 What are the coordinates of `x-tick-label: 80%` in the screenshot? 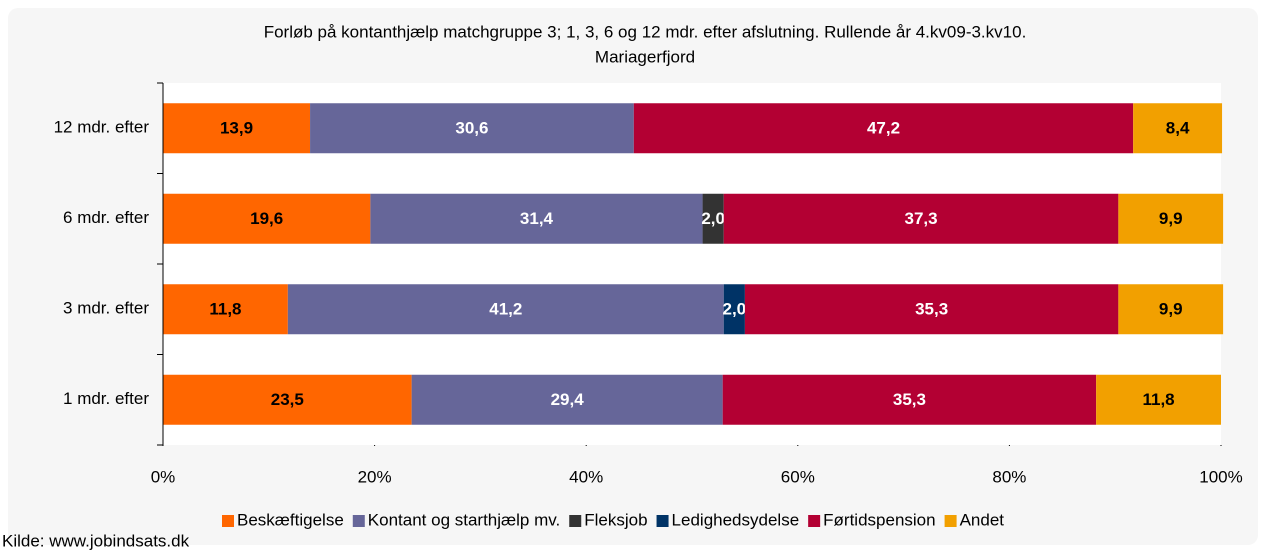 It's located at (1009, 476).